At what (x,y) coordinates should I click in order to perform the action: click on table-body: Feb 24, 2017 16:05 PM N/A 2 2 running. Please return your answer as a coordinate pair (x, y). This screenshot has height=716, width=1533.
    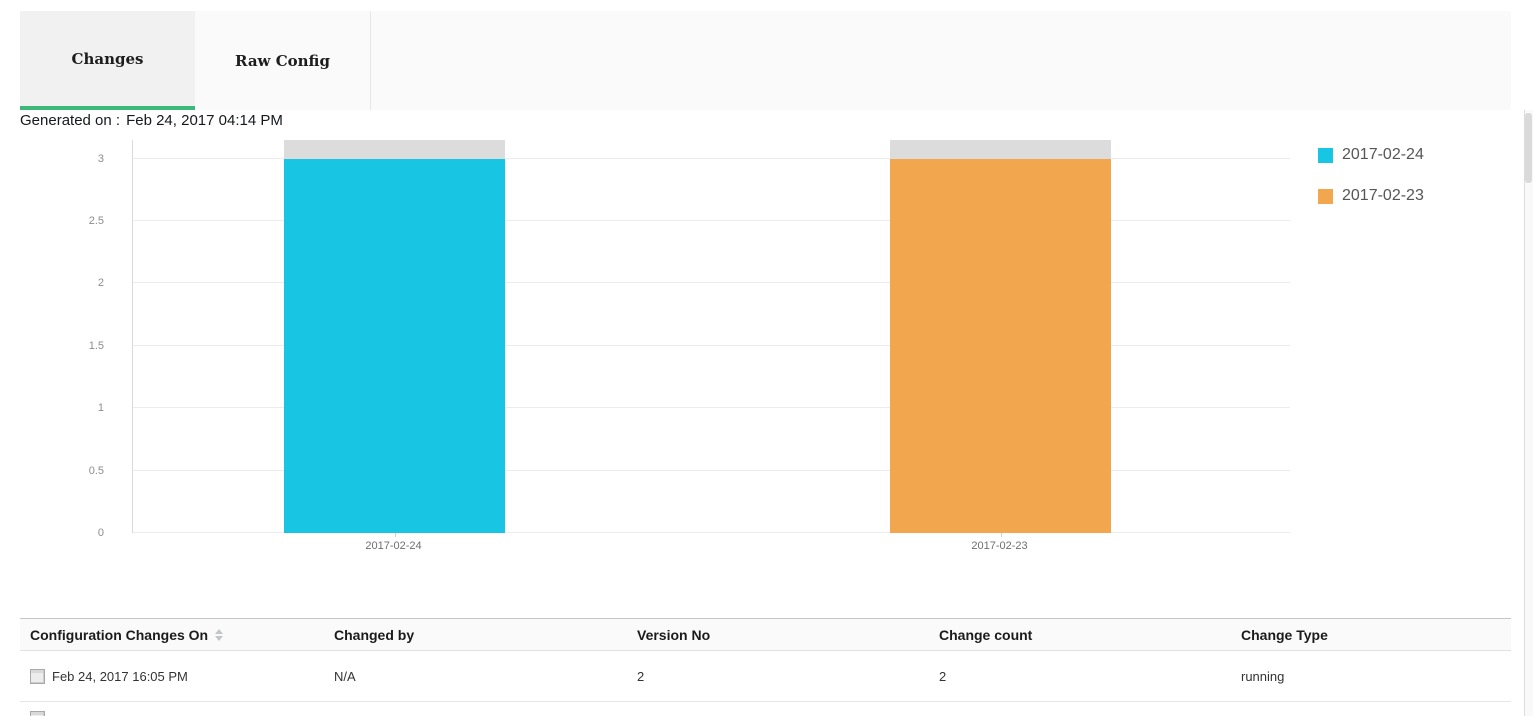
    Looking at the image, I should click on (765, 683).